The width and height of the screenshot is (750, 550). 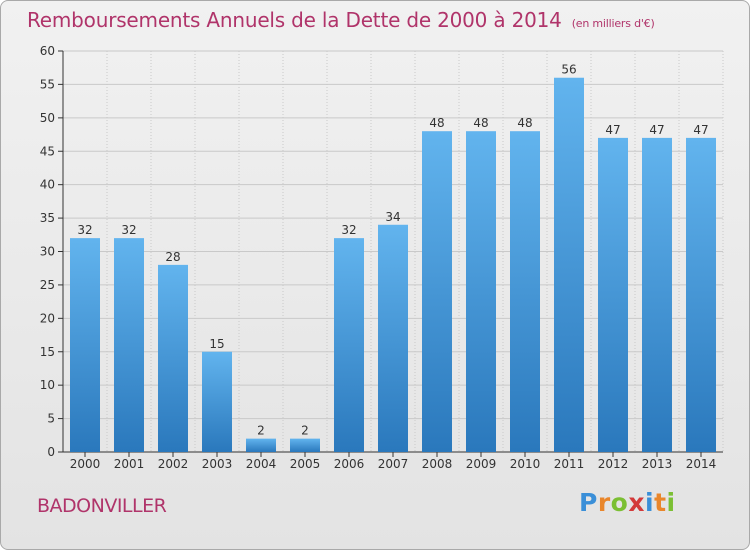 I want to click on x-tick-label: 2011, so click(x=569, y=464).